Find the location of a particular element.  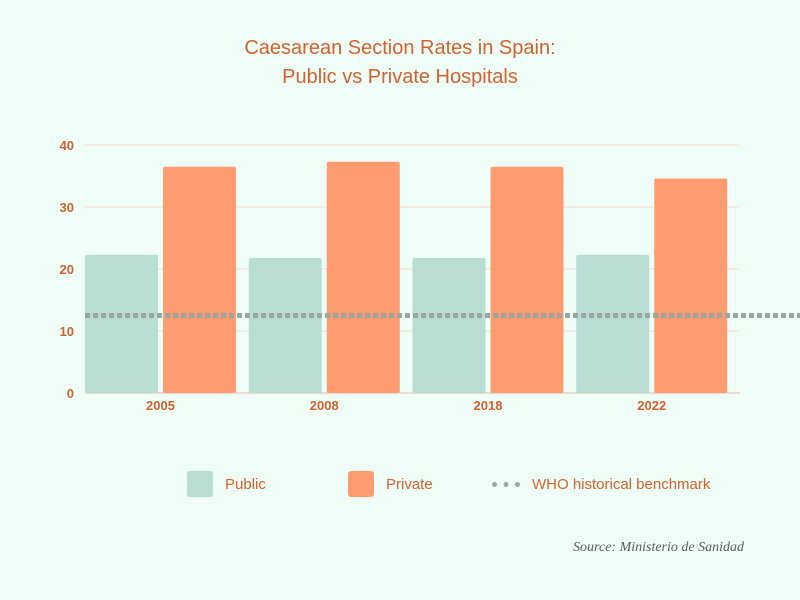

x-tick-label: 2022 is located at coordinates (651, 405).